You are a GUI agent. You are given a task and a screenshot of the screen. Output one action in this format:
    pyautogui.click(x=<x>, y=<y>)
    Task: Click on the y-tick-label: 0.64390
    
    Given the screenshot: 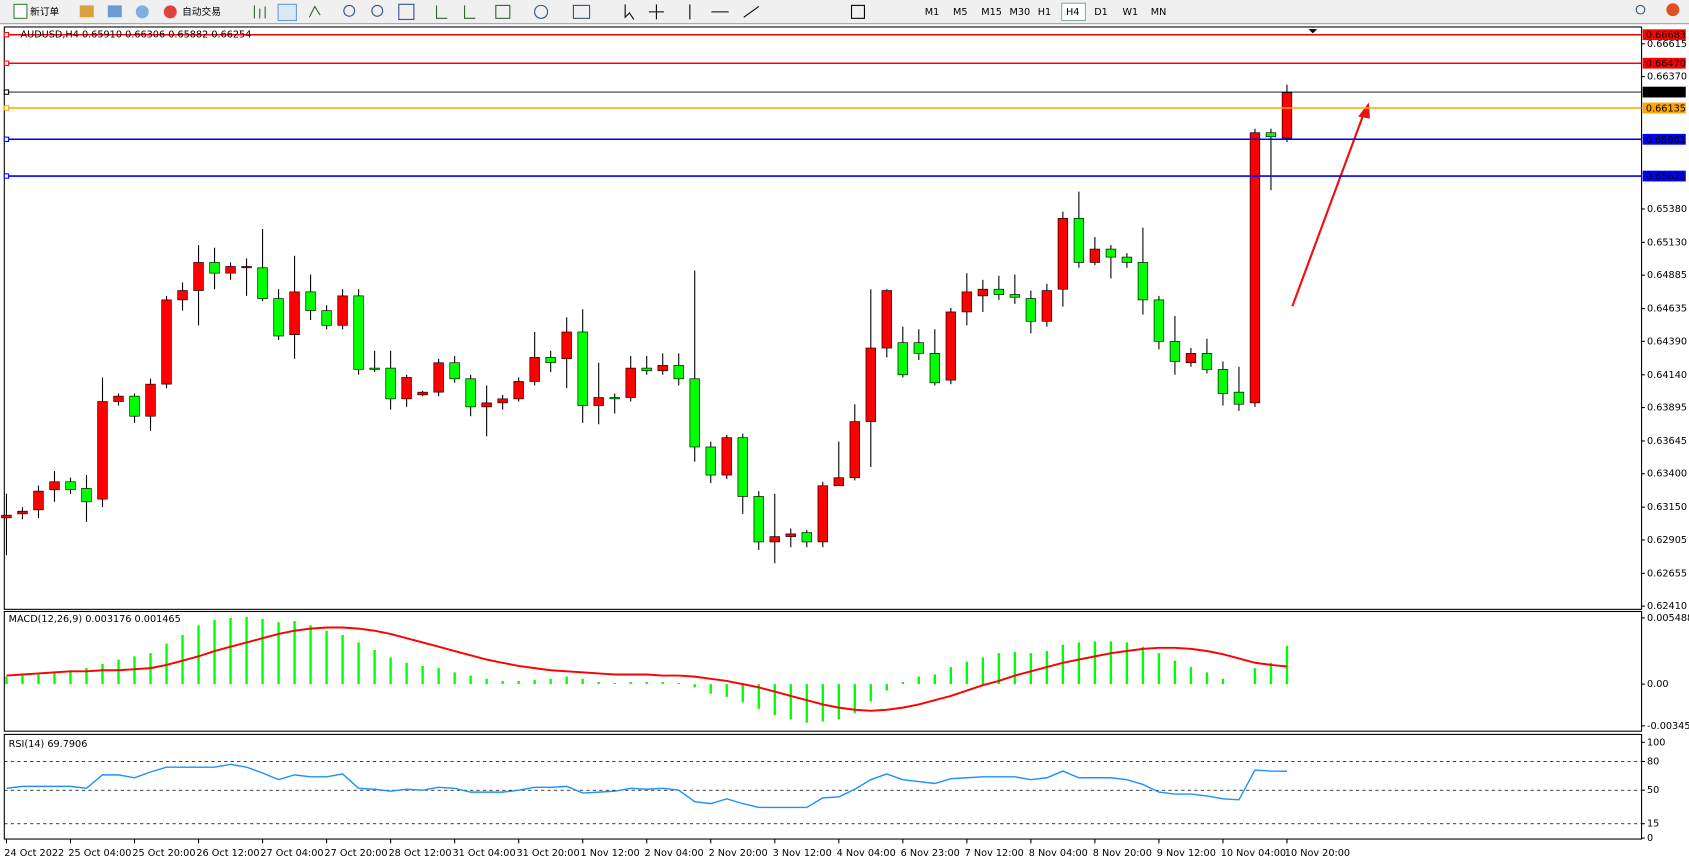 What is the action you would take?
    pyautogui.click(x=1667, y=341)
    